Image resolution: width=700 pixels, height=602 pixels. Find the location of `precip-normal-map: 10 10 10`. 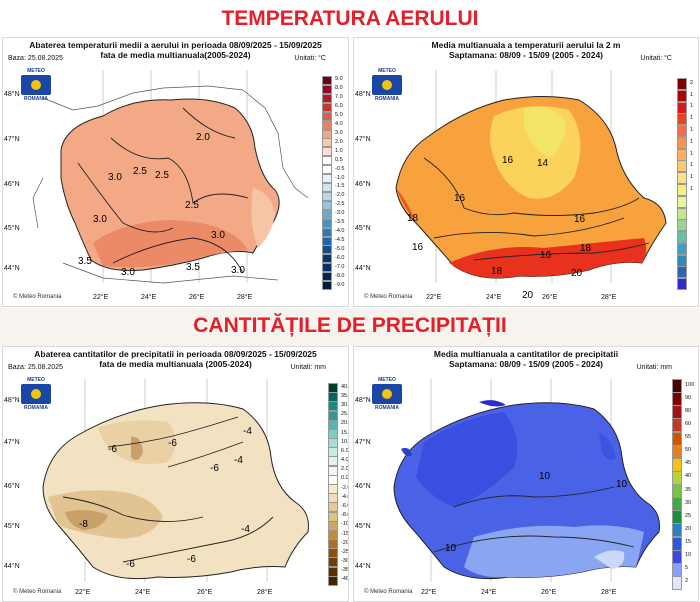

precip-normal-map: 10 10 10 is located at coordinates (526, 480).